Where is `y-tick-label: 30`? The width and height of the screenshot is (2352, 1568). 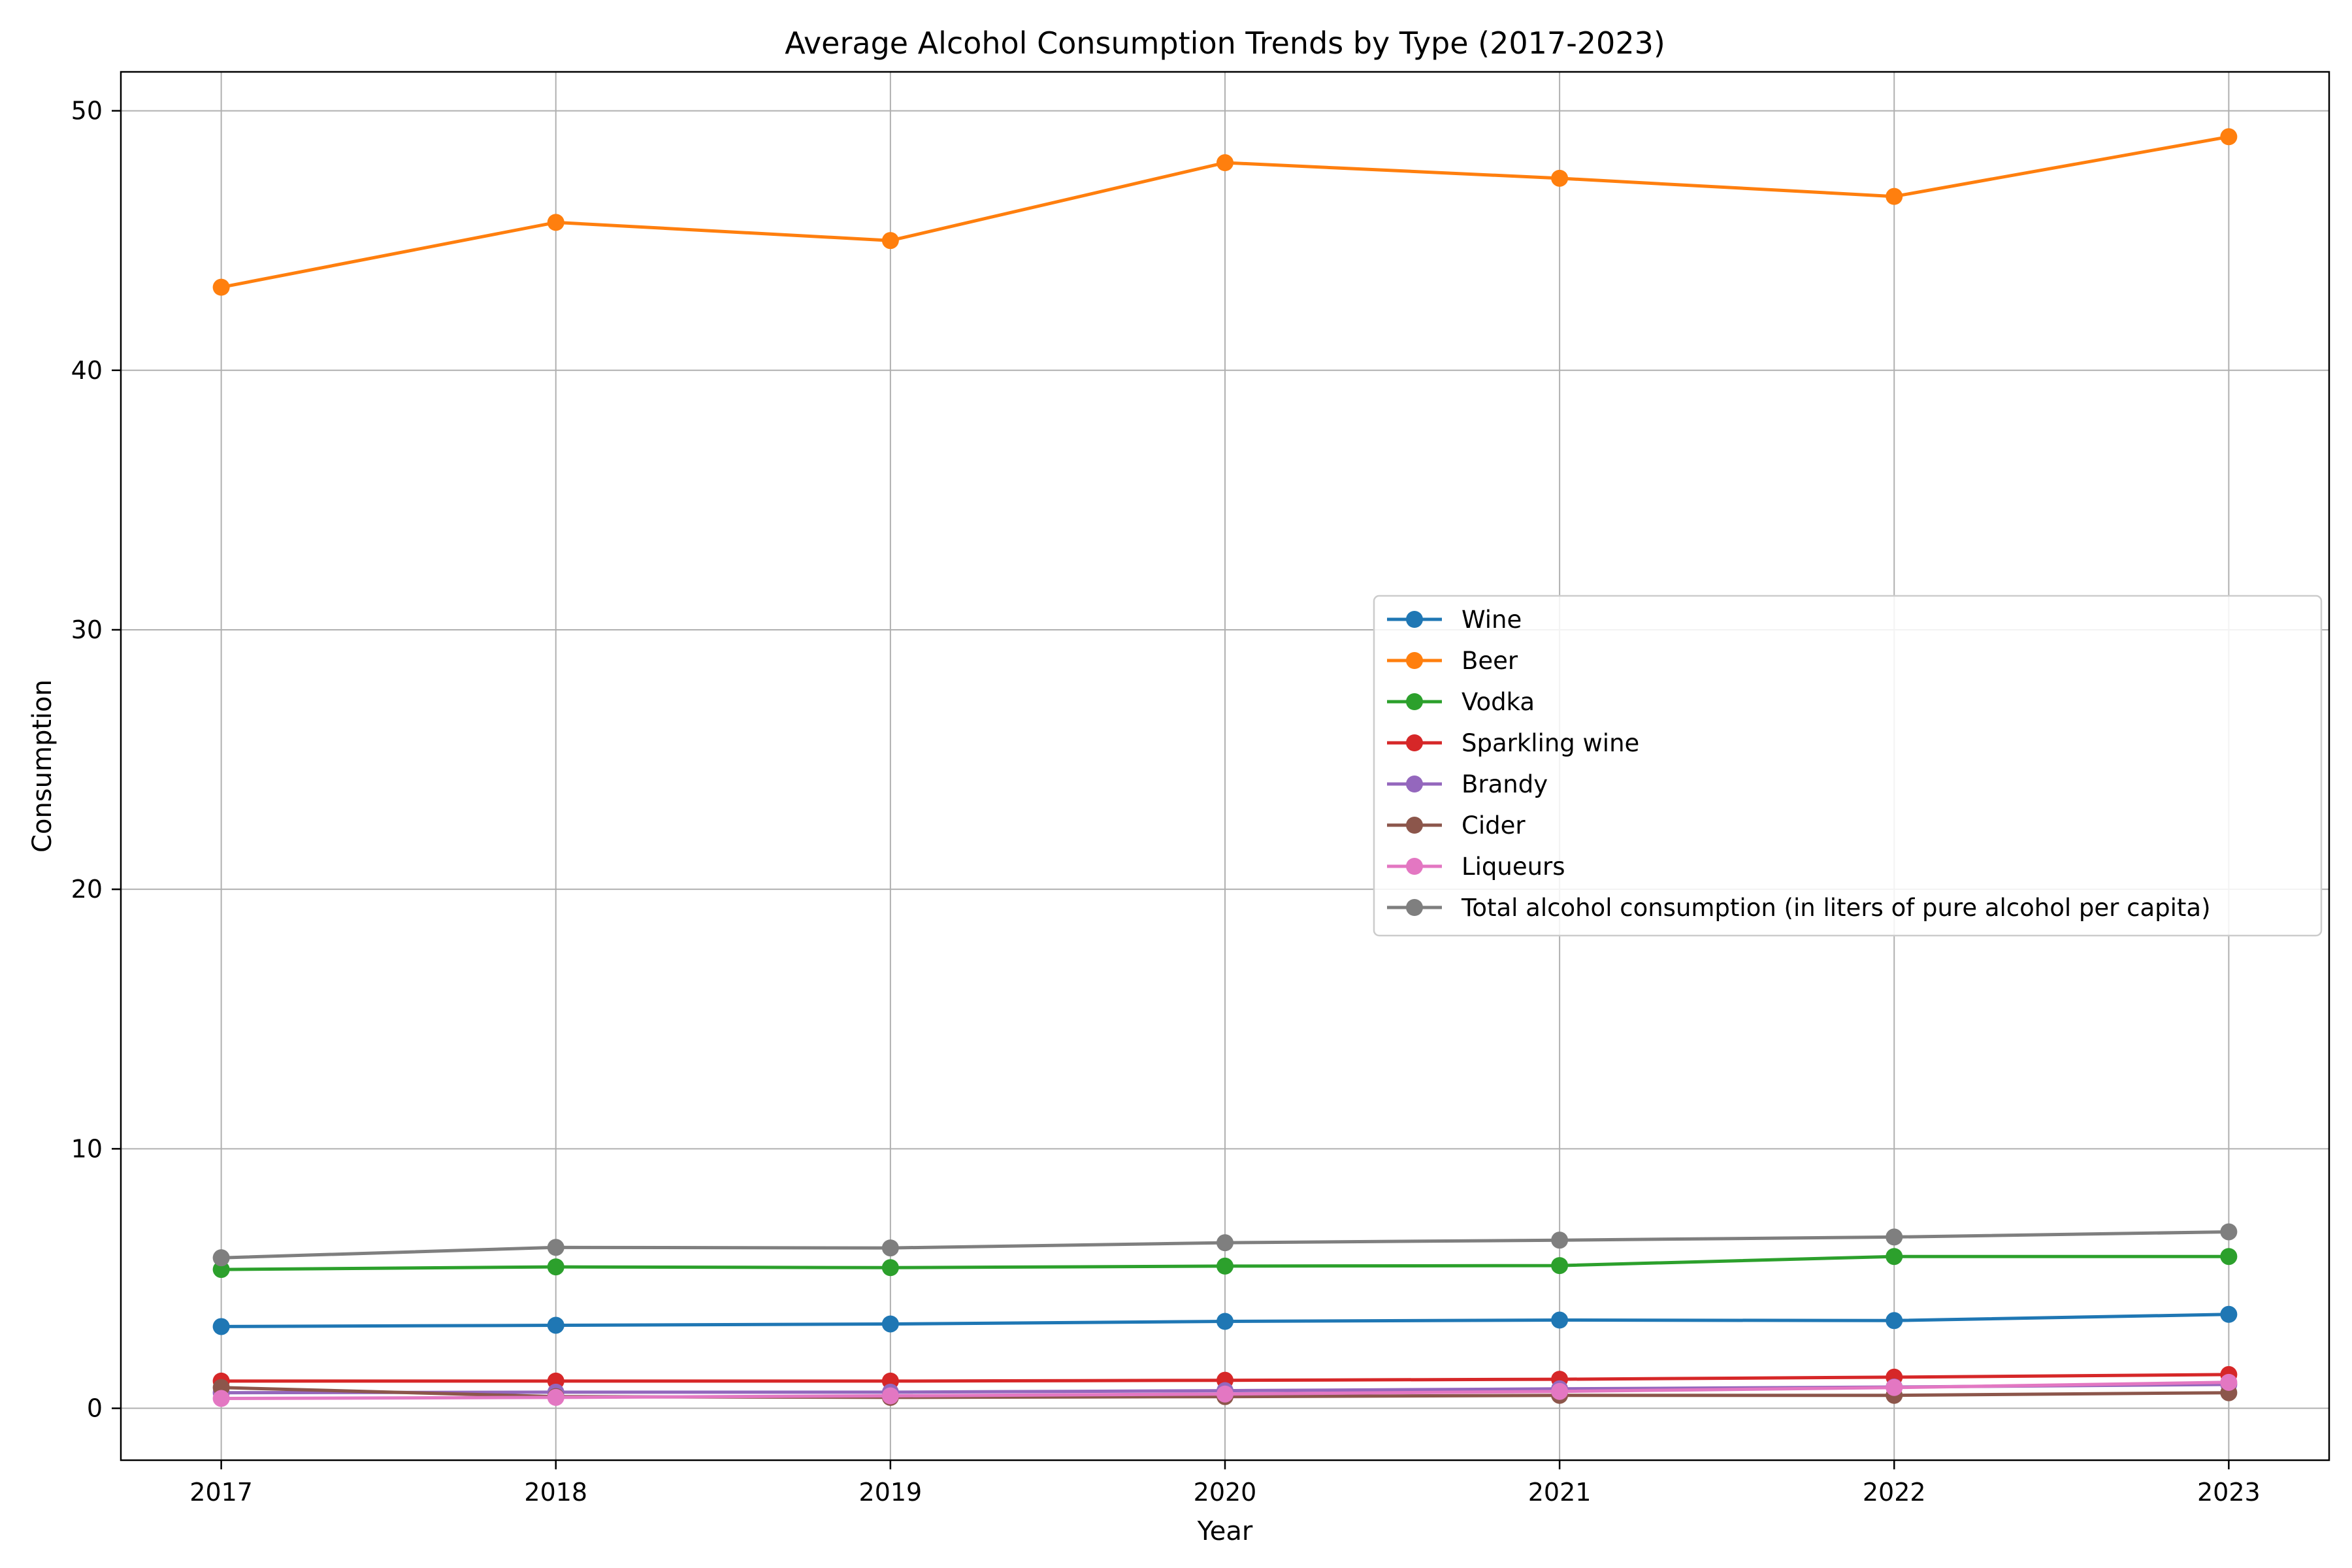
y-tick-label: 30 is located at coordinates (87, 629).